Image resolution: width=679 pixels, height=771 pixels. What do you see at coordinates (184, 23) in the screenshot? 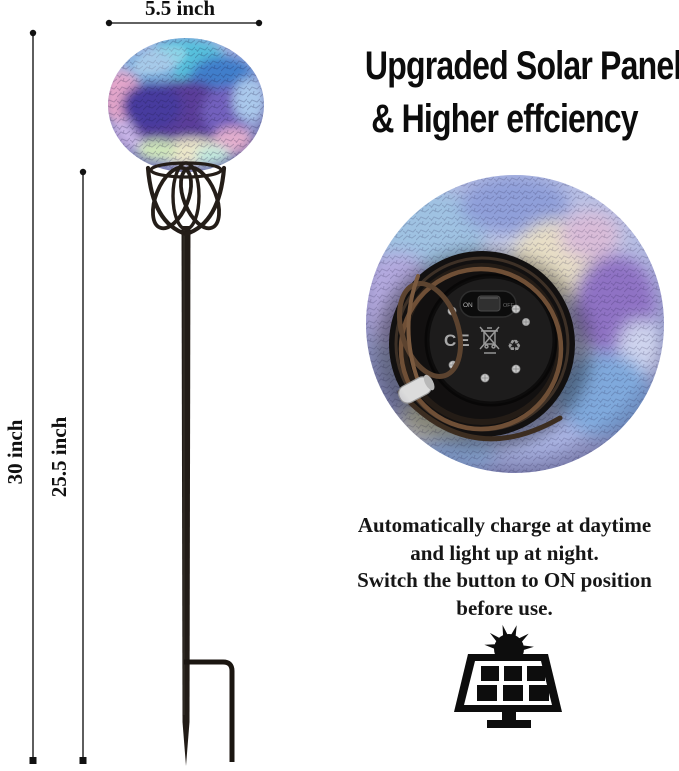
I see `dimension-line-width` at bounding box center [184, 23].